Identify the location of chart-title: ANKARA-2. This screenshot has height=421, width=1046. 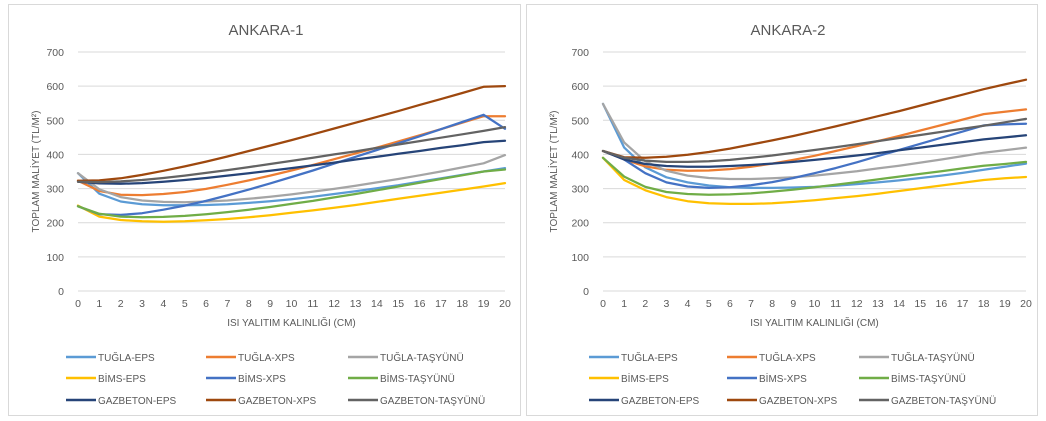
(787, 30).